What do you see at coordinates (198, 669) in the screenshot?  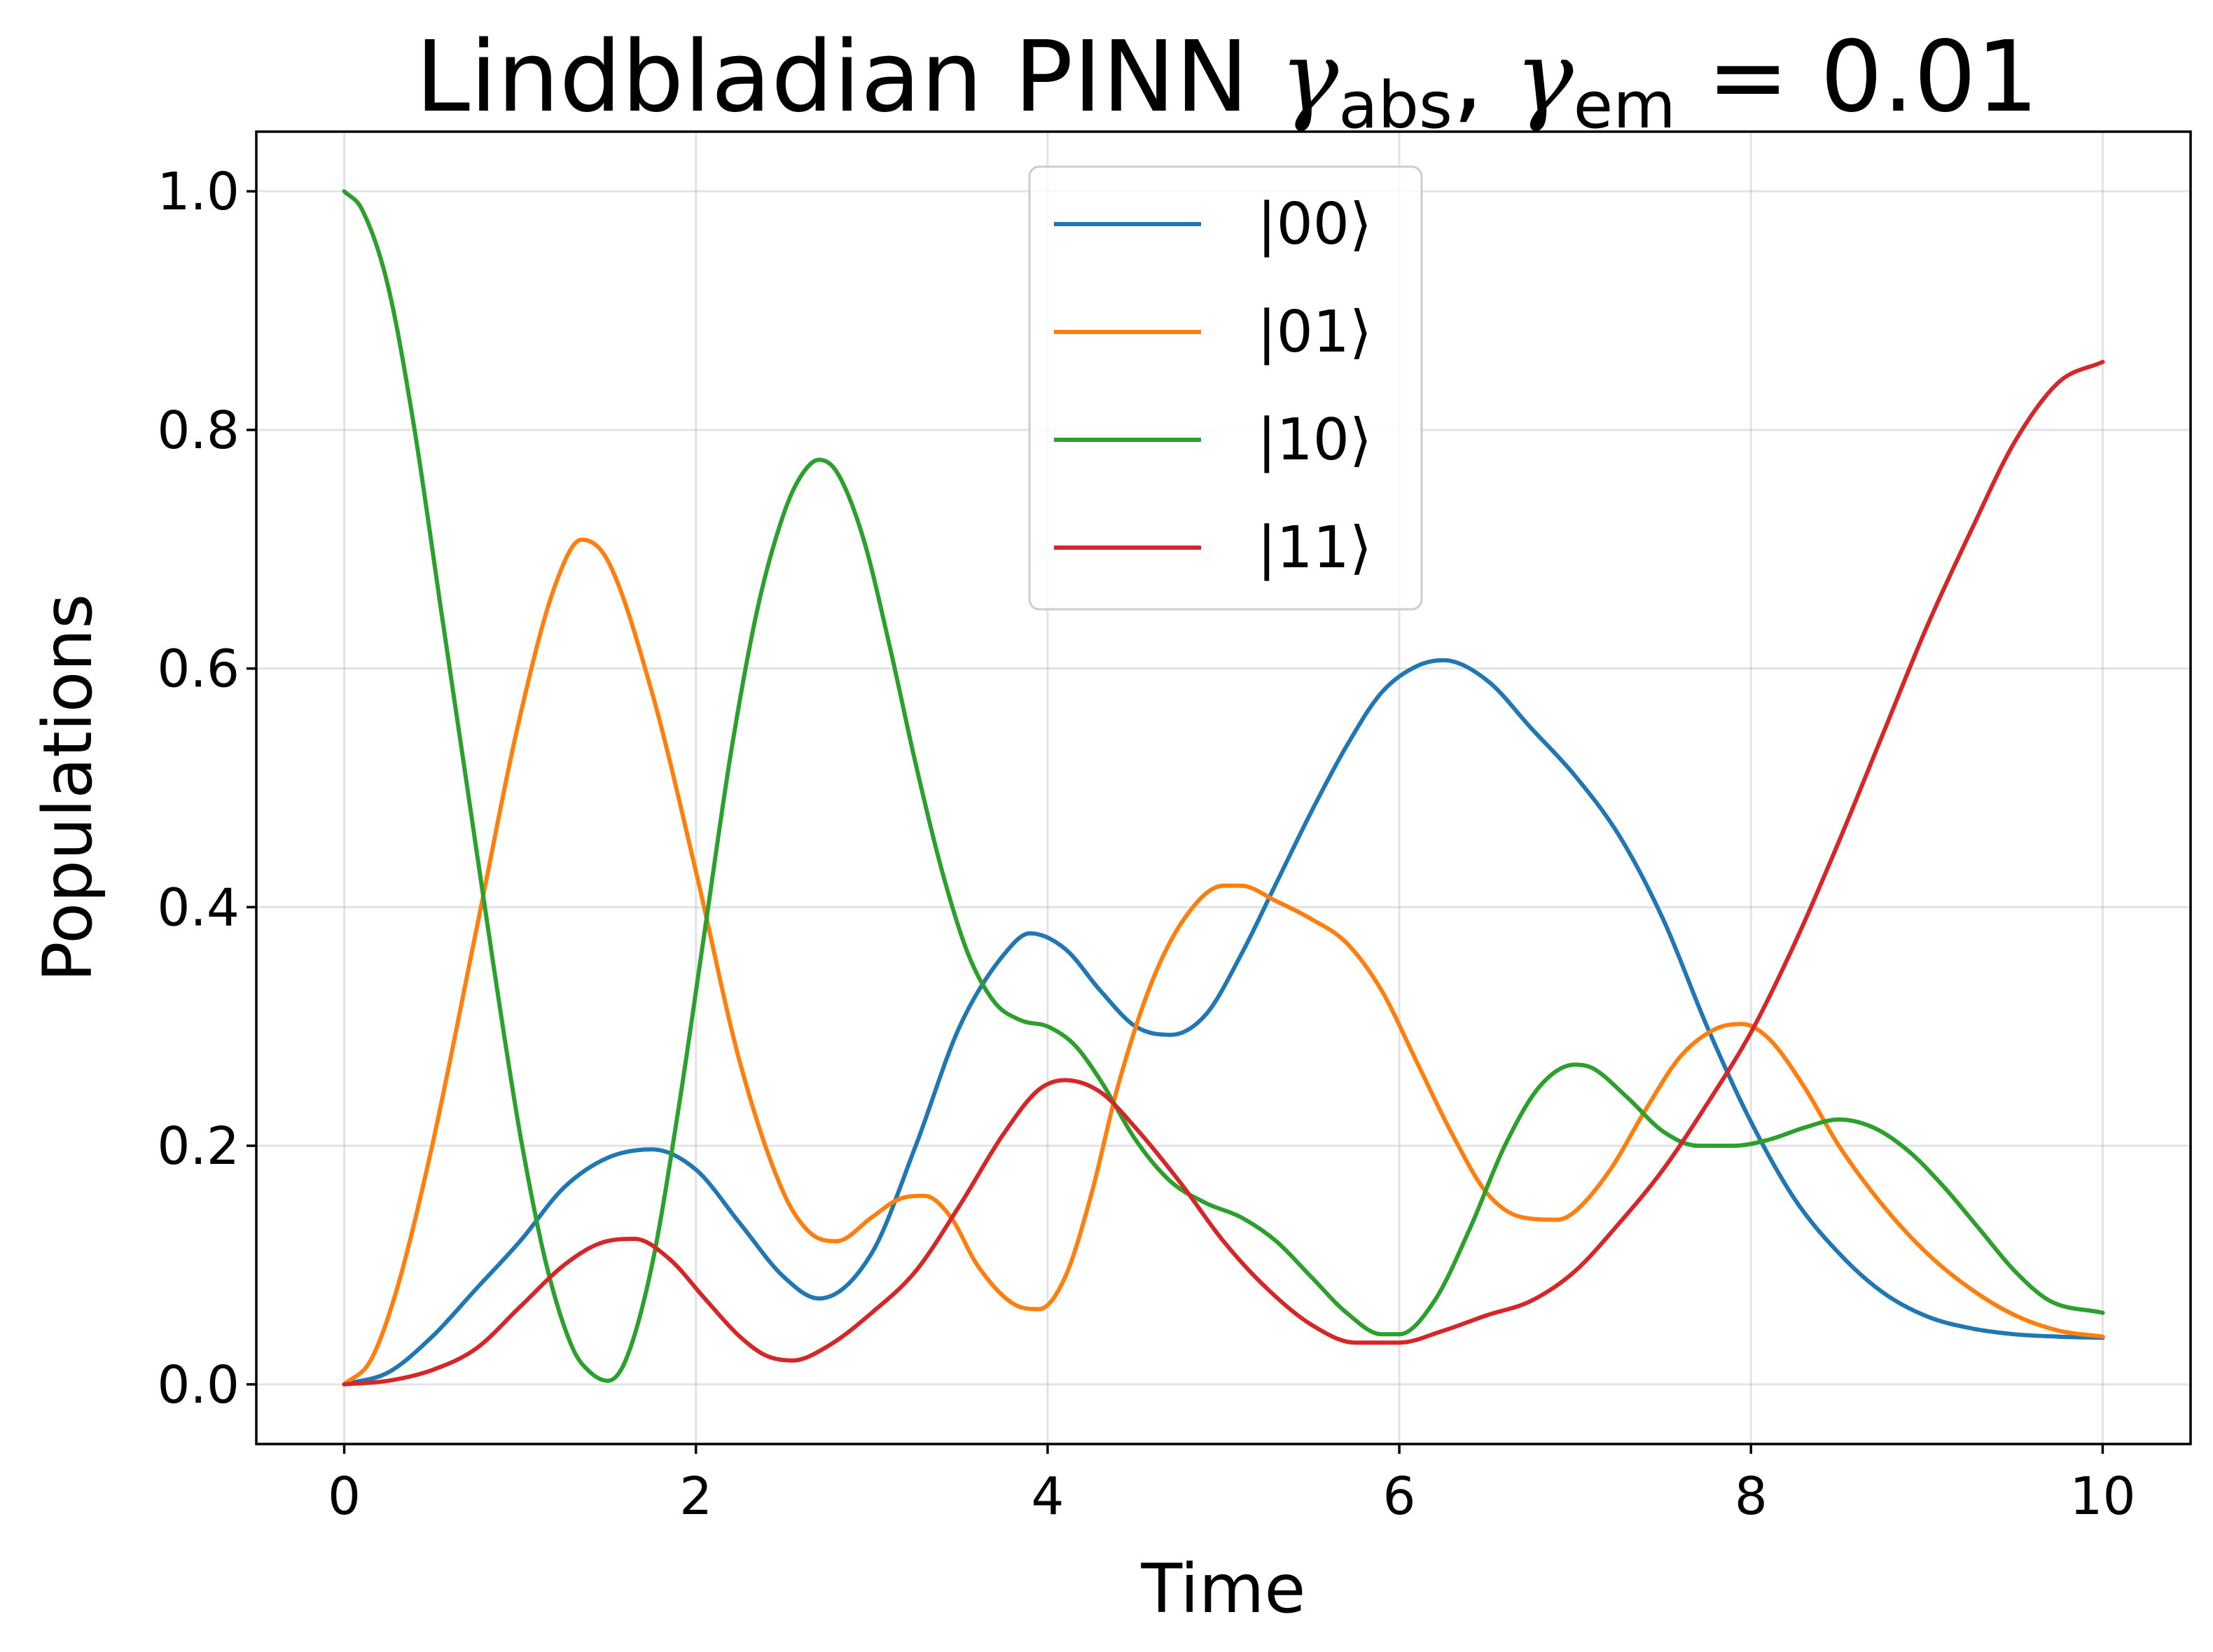 I see `y-tick-label: 0.6` at bounding box center [198, 669].